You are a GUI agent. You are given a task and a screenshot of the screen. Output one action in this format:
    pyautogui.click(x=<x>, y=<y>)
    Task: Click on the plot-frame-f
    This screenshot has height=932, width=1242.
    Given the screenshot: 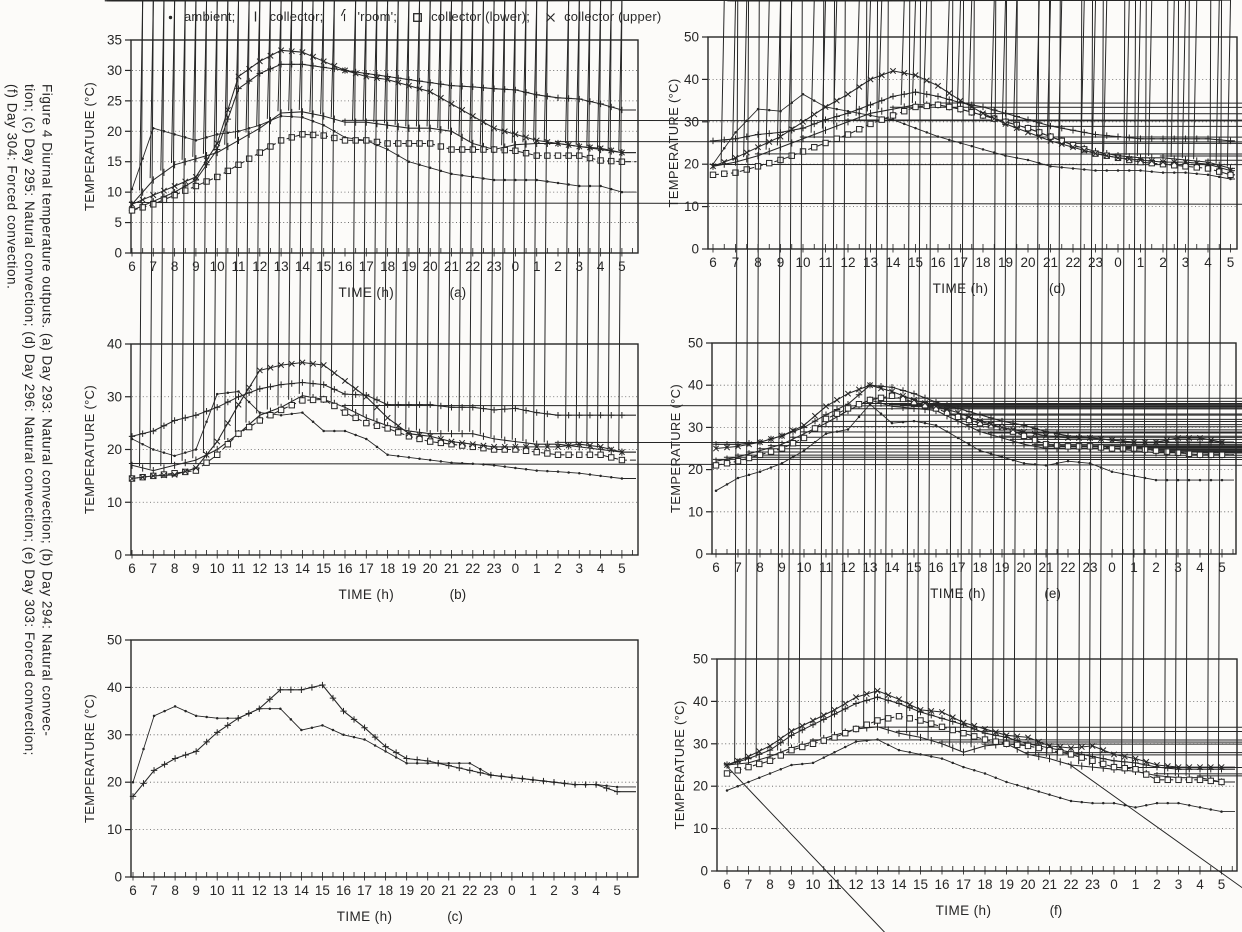 What is the action you would take?
    pyautogui.click(x=977, y=765)
    